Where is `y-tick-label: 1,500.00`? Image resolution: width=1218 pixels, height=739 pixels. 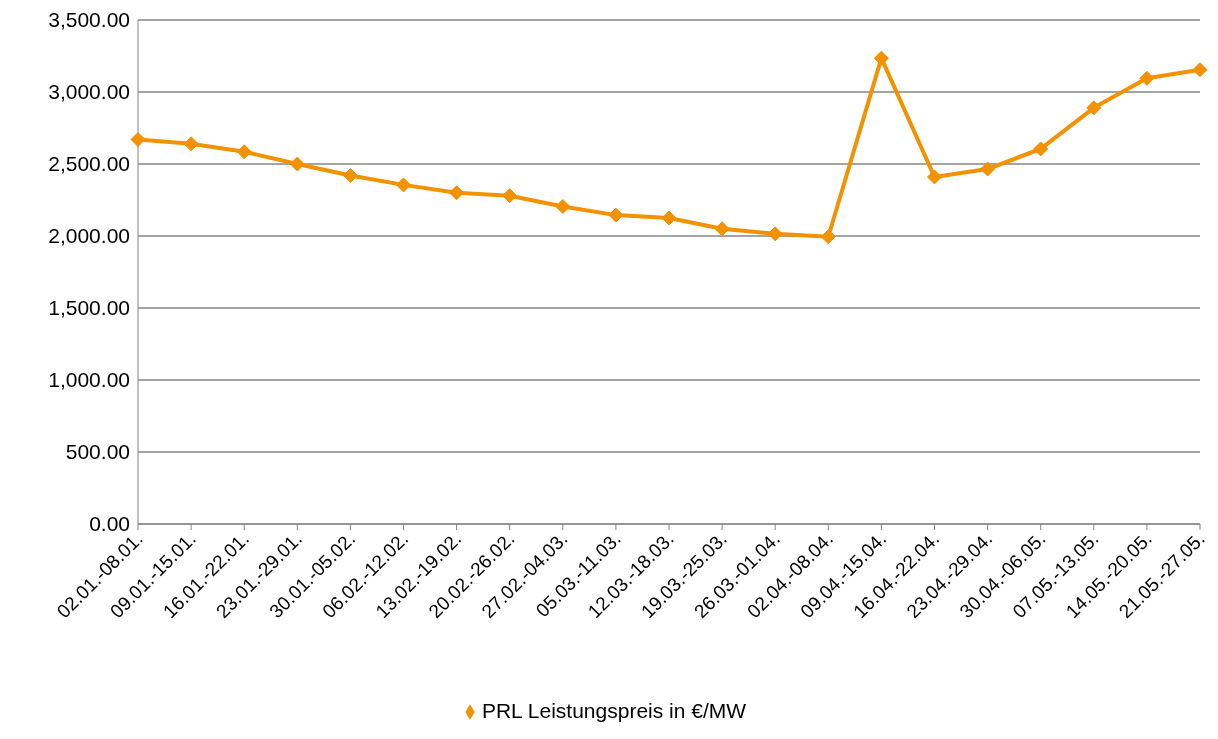
y-tick-label: 1,500.00 is located at coordinates (89, 308).